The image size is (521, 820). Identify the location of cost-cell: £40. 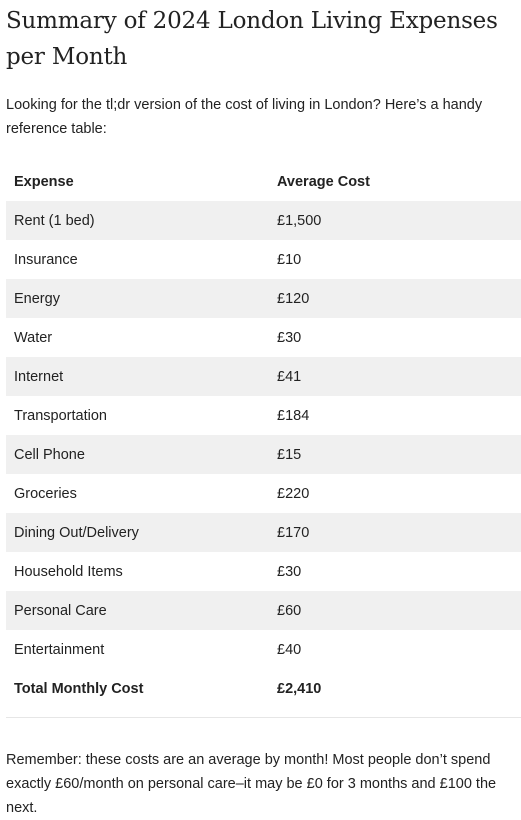
(289, 649).